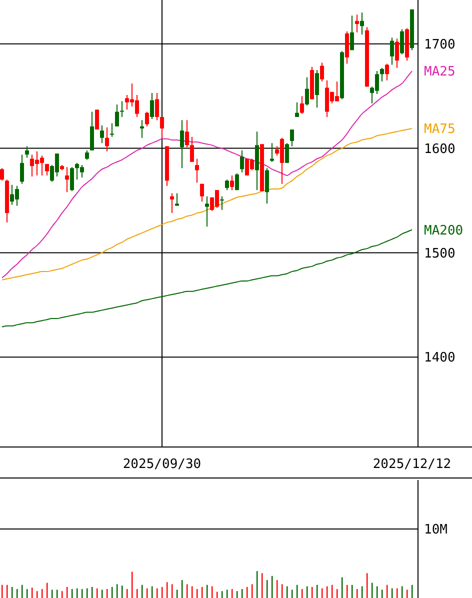 The height and width of the screenshot is (598, 472). I want to click on x-tick-label: 2025/12/12, so click(412, 464).